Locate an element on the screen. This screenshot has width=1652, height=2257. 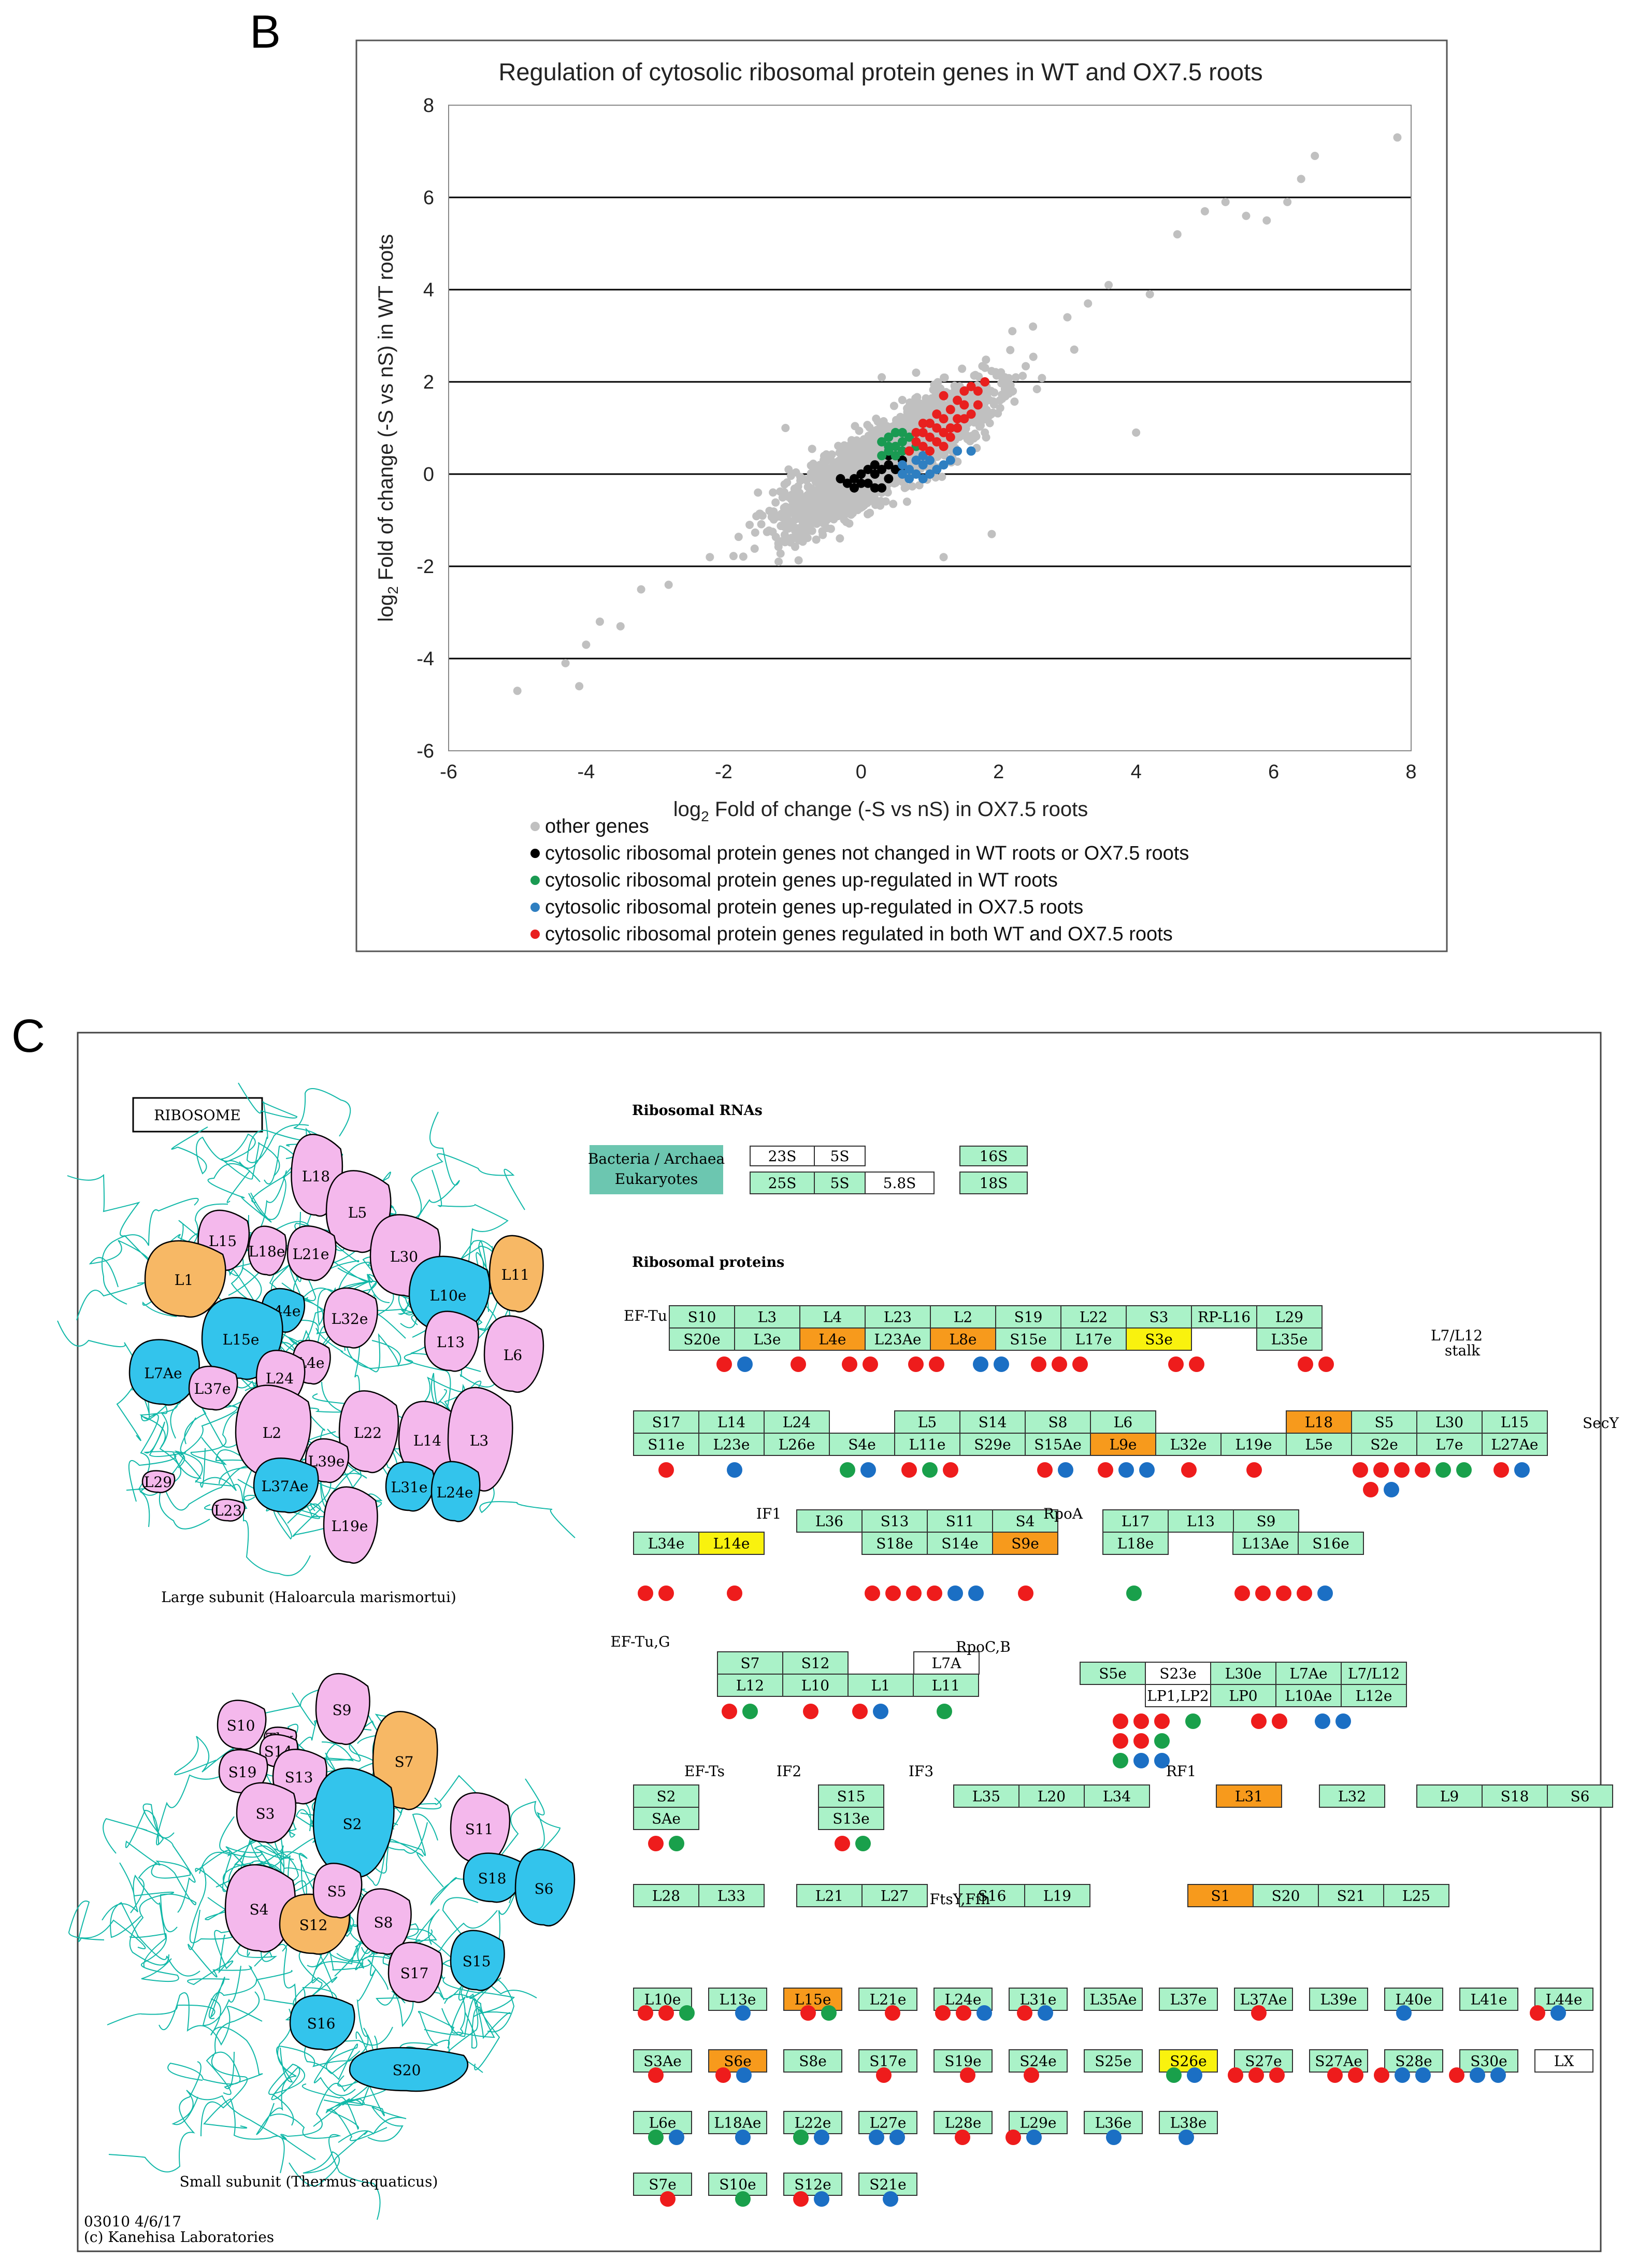
footer-line1: 03010 4/6/17 is located at coordinates (133, 2221).